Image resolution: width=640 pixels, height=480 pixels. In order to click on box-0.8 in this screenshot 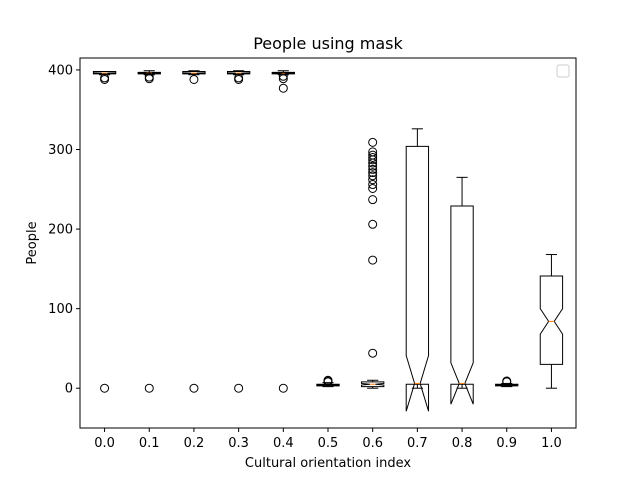, I will do `click(462, 290)`.